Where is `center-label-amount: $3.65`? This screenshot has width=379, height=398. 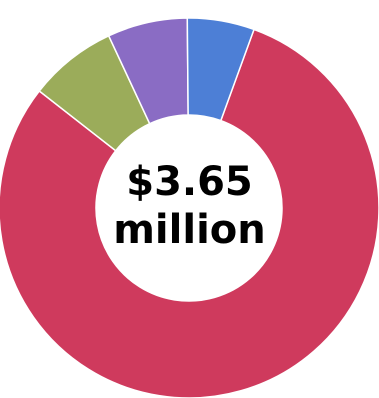
center-label-amount: $3.65 is located at coordinates (189, 182).